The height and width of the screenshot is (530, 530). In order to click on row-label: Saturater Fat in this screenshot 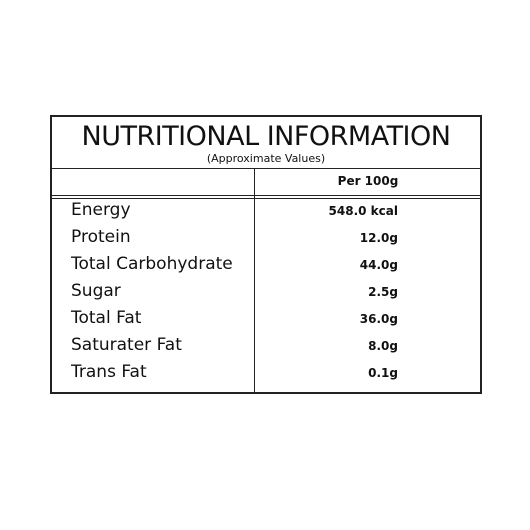, I will do `click(126, 345)`.